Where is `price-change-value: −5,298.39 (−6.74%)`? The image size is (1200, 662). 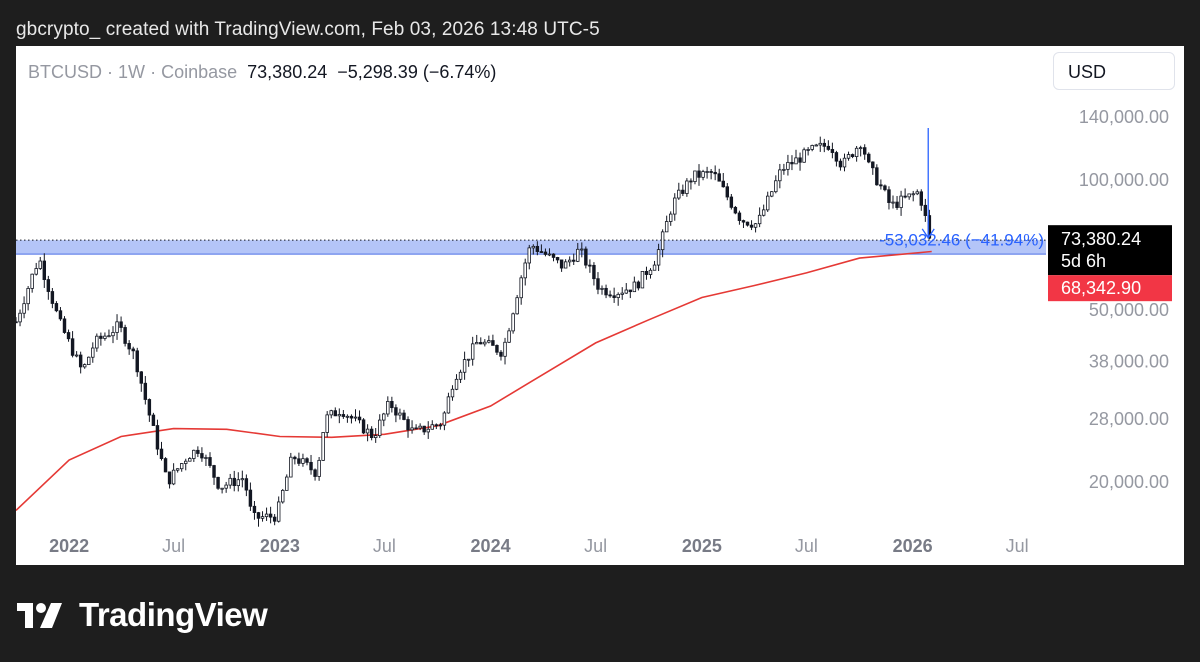 price-change-value: −5,298.39 (−6.74%) is located at coordinates (417, 72).